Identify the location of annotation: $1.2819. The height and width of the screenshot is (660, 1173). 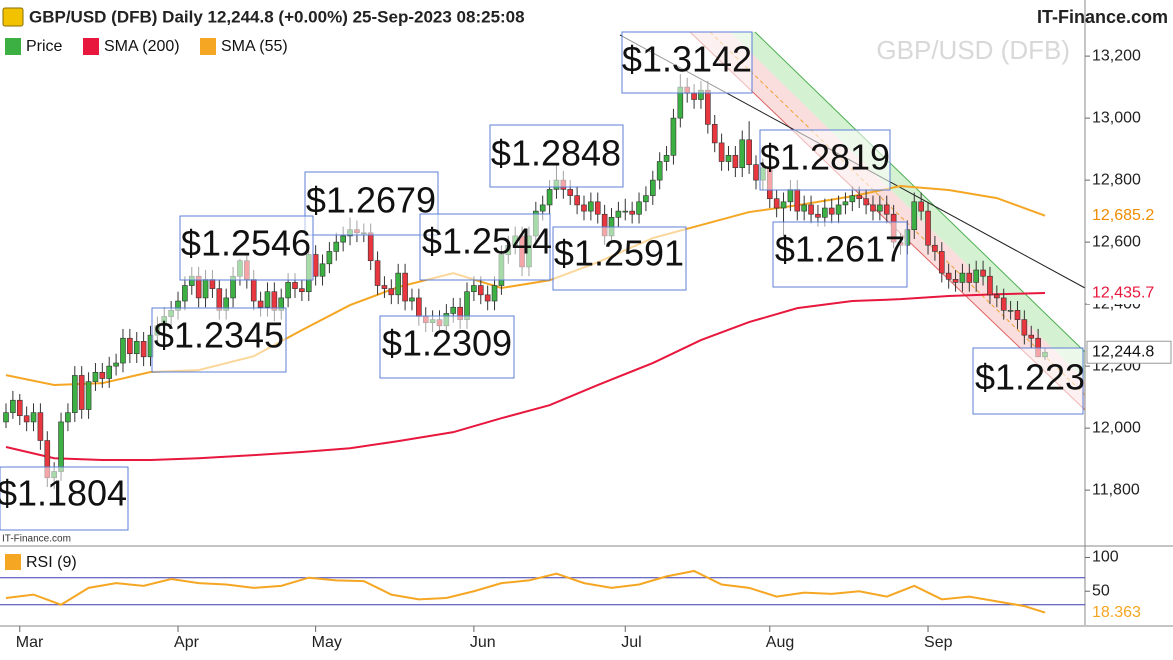
(825, 157).